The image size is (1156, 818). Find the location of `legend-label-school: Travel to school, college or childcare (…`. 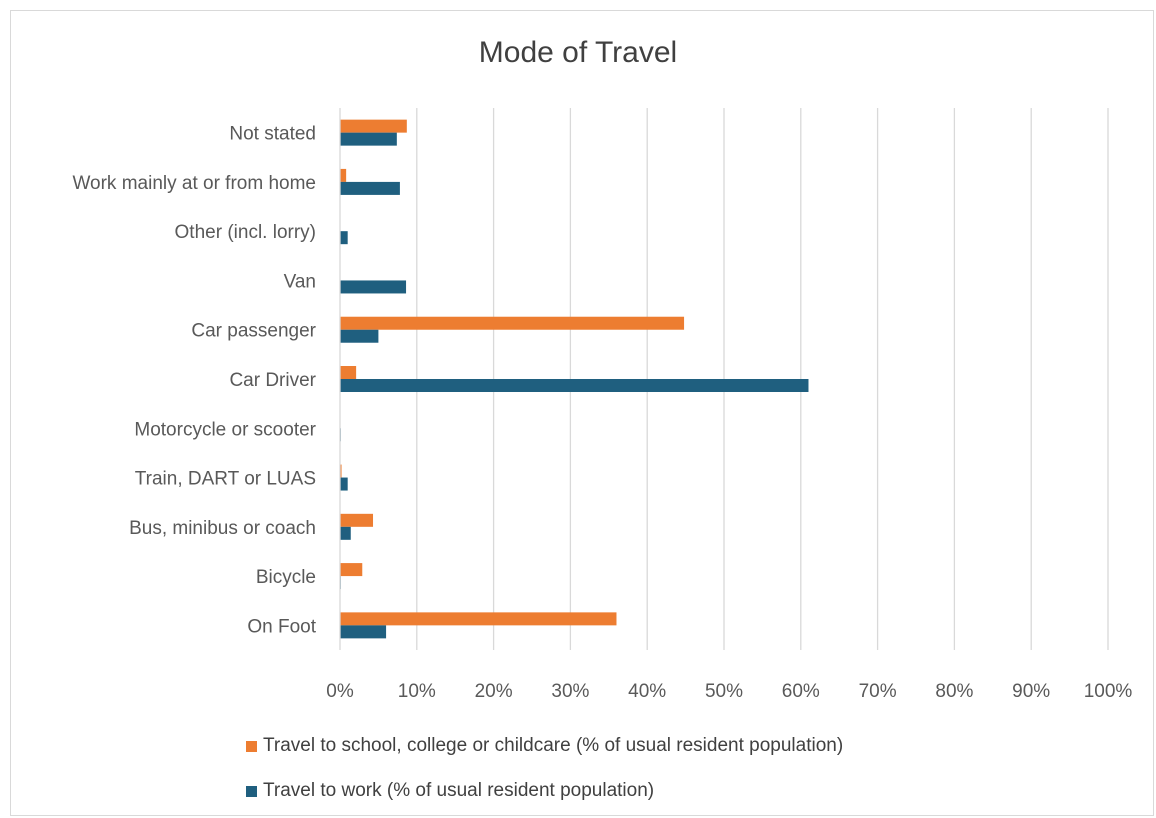

legend-label-school: Travel to school, college or childcare (… is located at coordinates (553, 745).